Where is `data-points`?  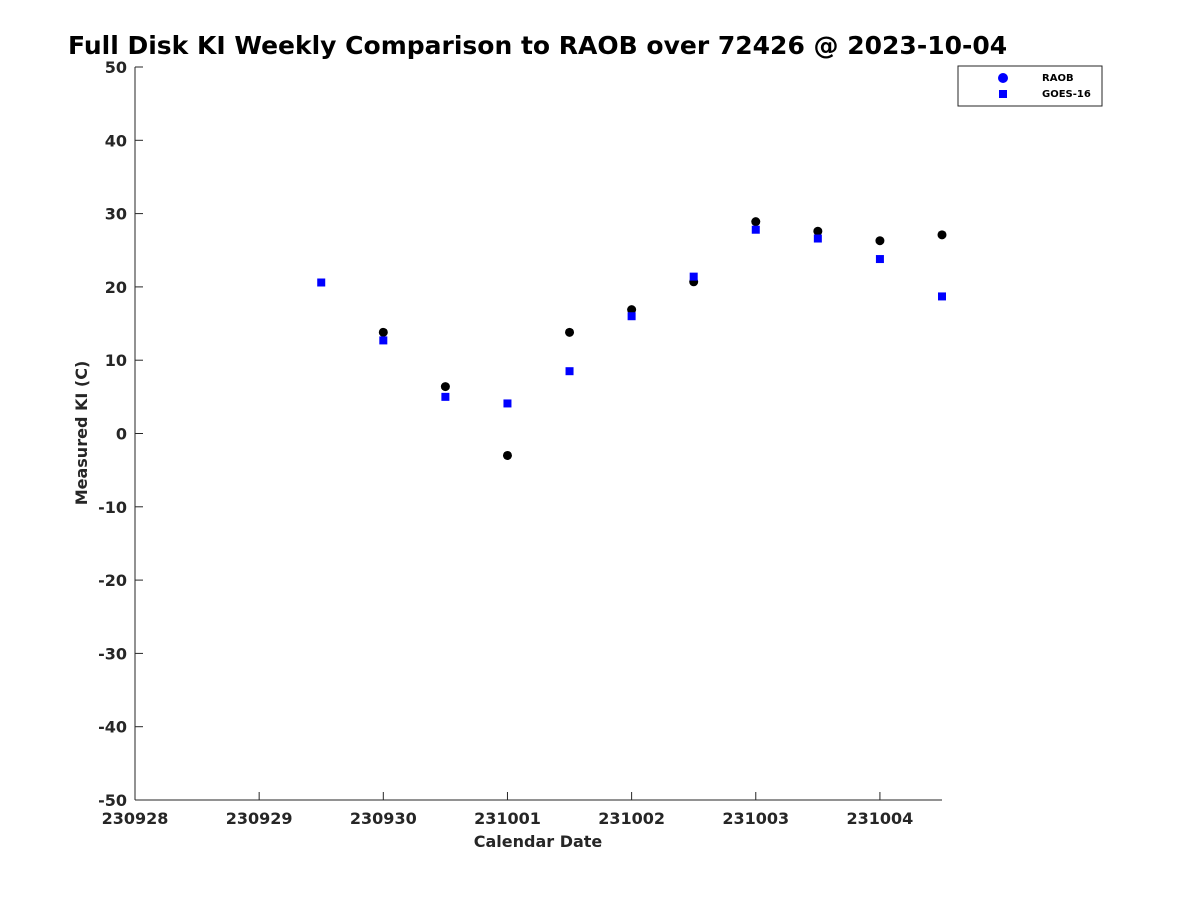 data-points is located at coordinates (632, 338).